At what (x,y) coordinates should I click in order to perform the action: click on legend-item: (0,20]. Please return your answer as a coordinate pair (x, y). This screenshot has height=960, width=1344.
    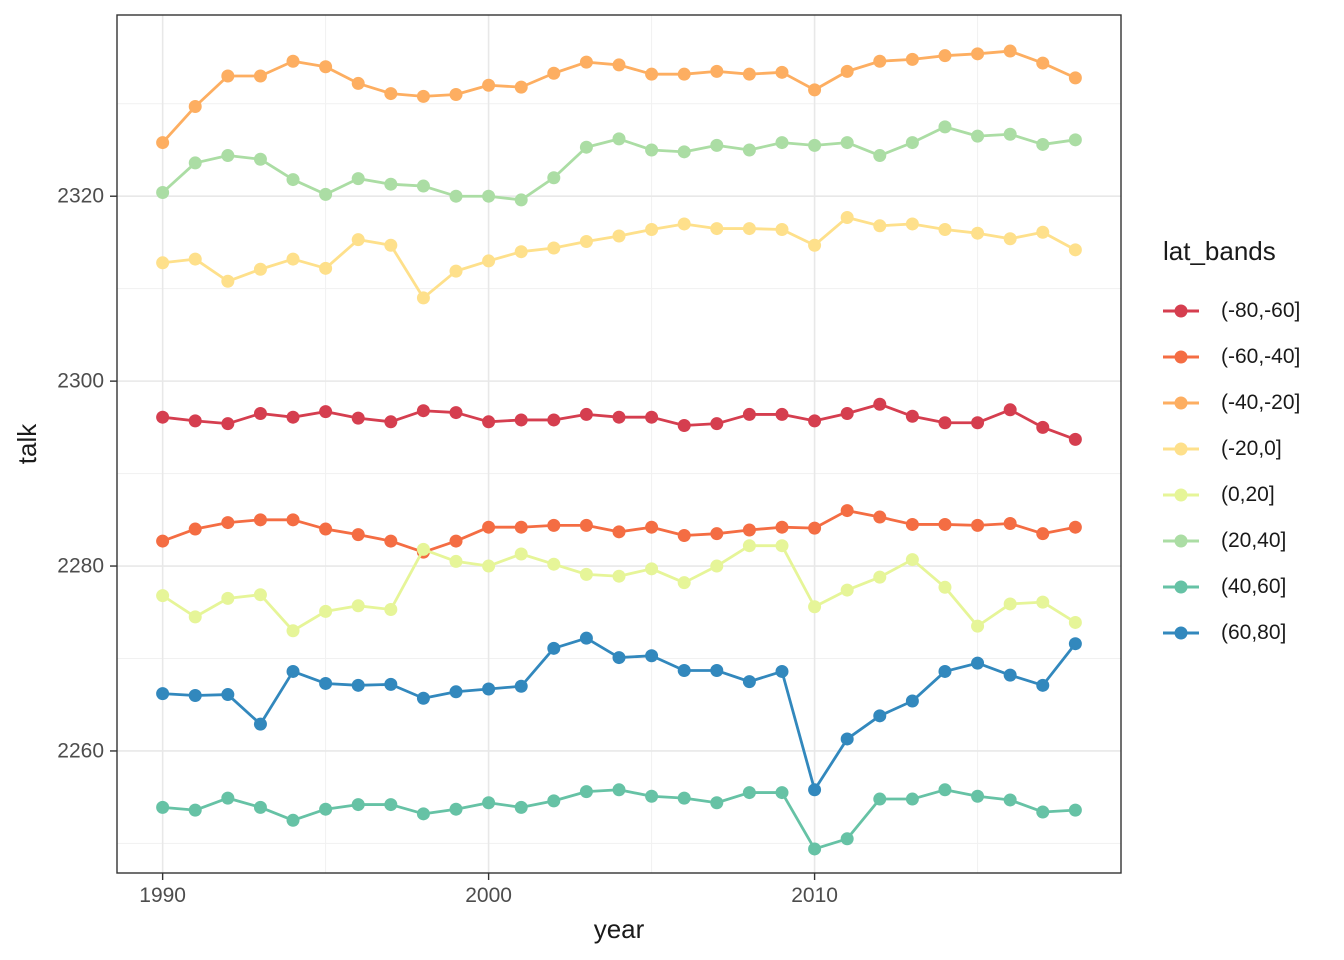
    Looking at the image, I should click on (1230, 495).